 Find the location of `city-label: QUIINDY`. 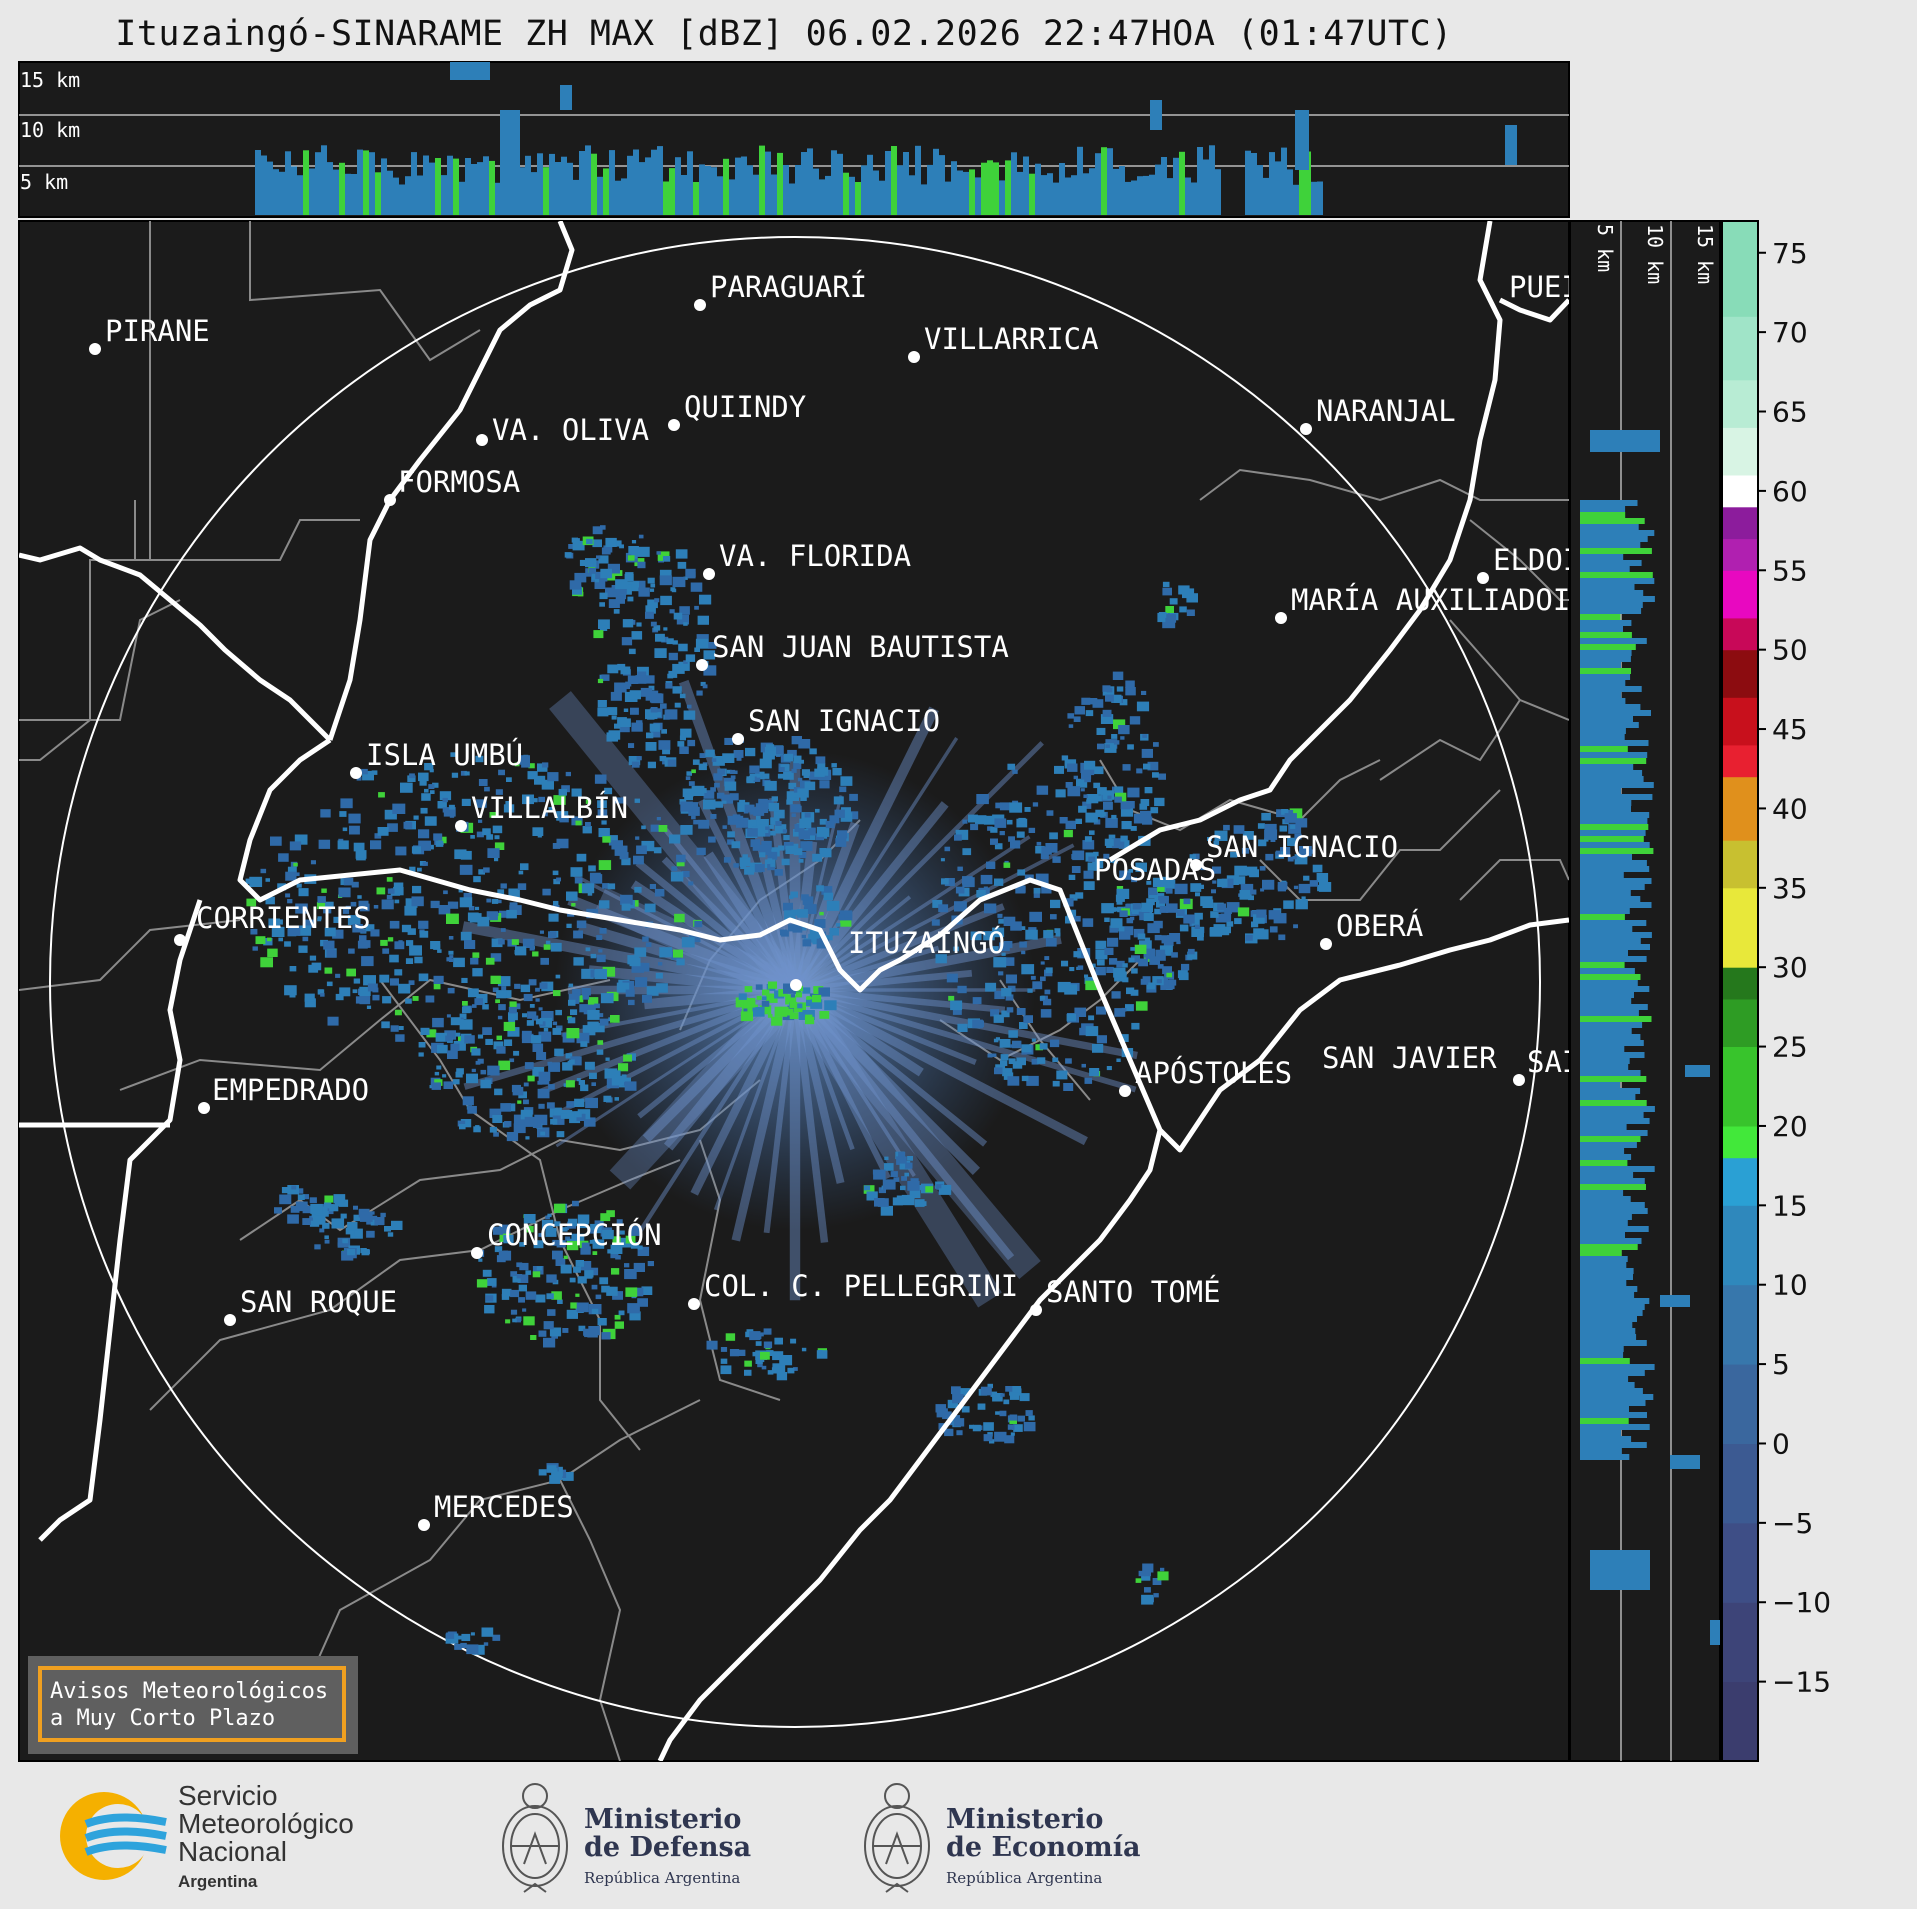

city-label: QUIINDY is located at coordinates (745, 407).